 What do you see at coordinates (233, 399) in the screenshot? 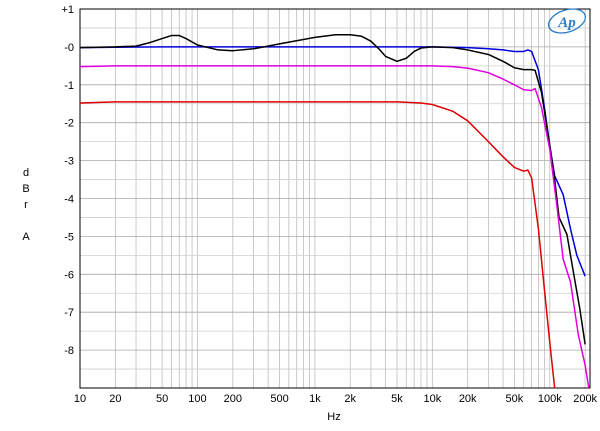
I see `x-tick-label: 200` at bounding box center [233, 399].